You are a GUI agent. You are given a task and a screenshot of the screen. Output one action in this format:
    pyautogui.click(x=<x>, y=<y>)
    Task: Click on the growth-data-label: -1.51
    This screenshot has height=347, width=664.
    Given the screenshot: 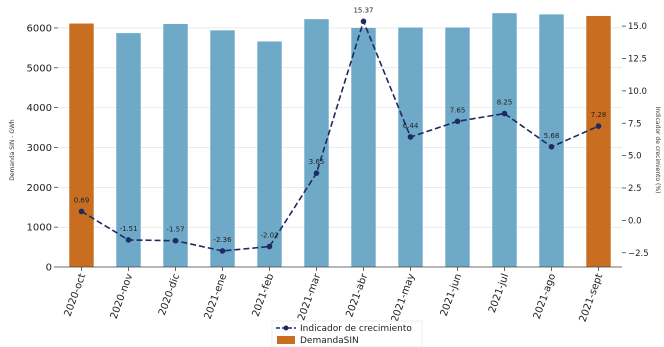 What is the action you would take?
    pyautogui.click(x=128, y=229)
    